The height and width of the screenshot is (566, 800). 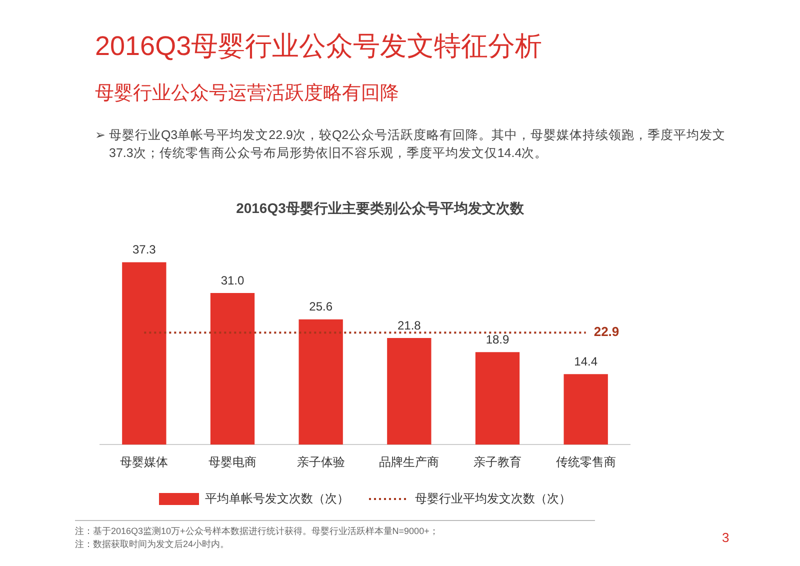 What do you see at coordinates (607, 332) in the screenshot?
I see `data-label: 22.9` at bounding box center [607, 332].